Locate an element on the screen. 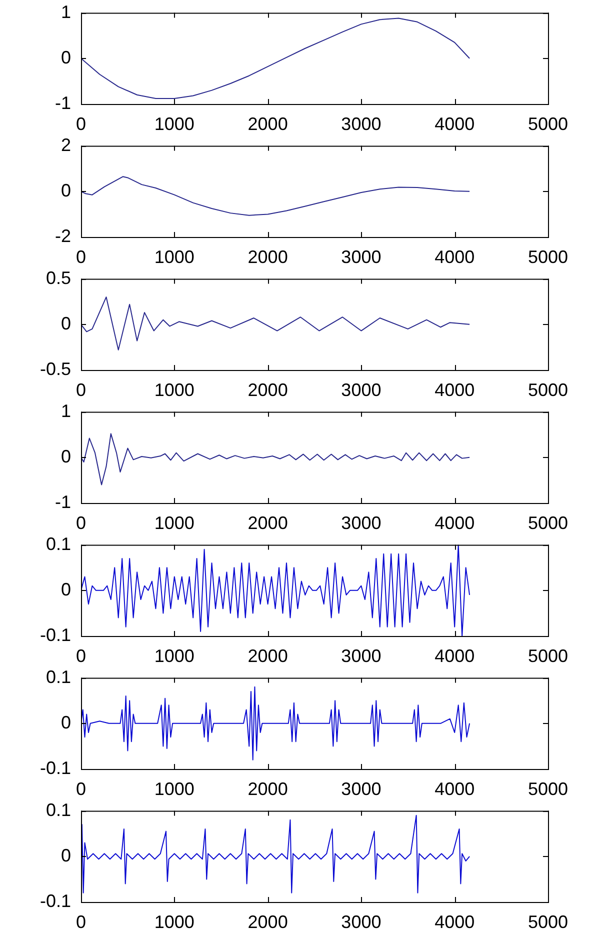 Image resolution: width=610 pixels, height=937 pixels. y-tick-label: 2 is located at coordinates (65, 144).